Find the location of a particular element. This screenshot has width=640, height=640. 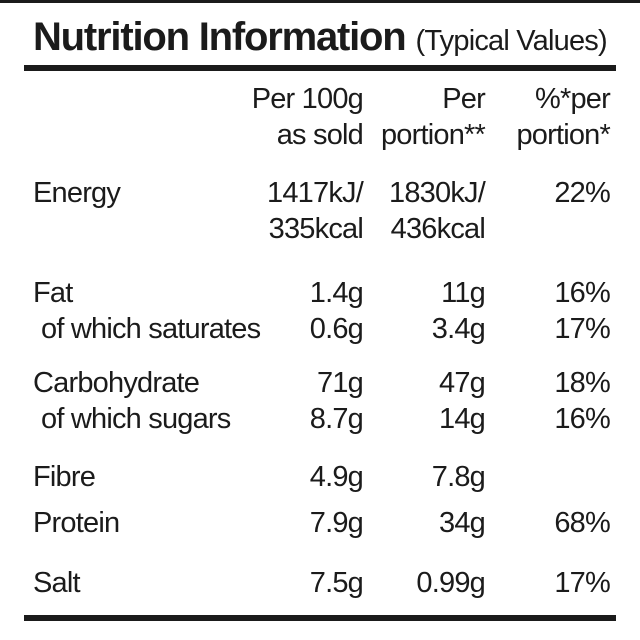

saturates-portion: 3.4g is located at coordinates (458, 329).